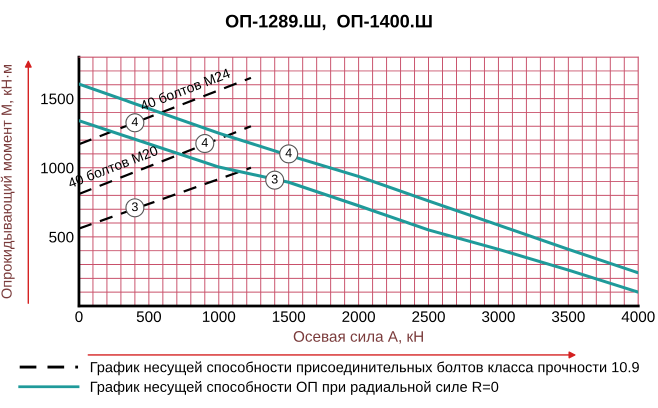  Describe the element at coordinates (358, 337) in the screenshot. I see `x-axis-title: Осевая сила А, кН` at that location.